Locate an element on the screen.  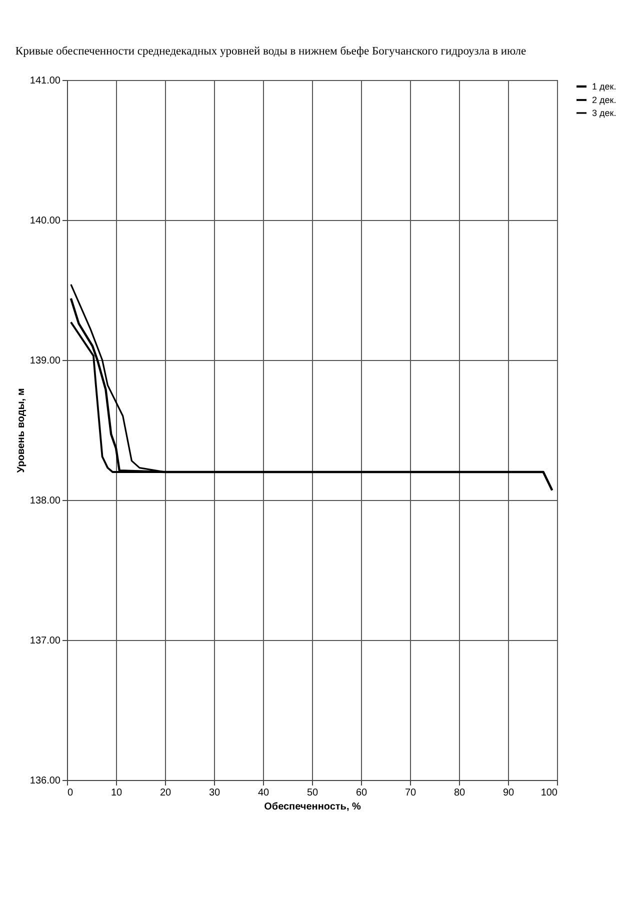
x-tick-label: 0 is located at coordinates (71, 793).